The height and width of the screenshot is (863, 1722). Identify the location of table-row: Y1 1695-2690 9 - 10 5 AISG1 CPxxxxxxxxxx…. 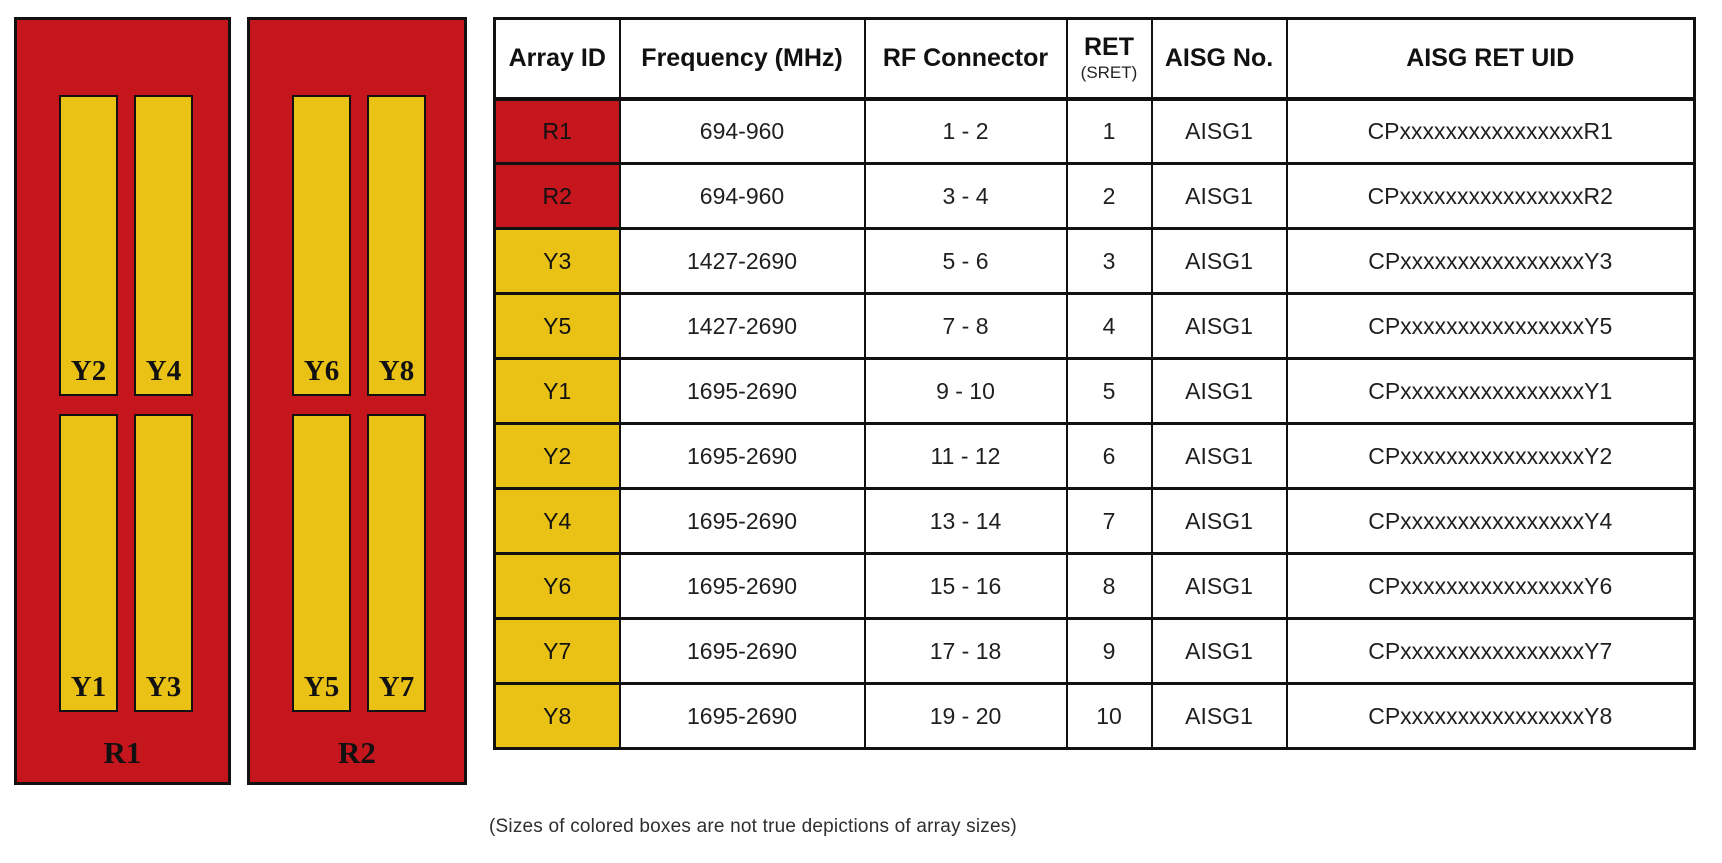
(1094, 391).